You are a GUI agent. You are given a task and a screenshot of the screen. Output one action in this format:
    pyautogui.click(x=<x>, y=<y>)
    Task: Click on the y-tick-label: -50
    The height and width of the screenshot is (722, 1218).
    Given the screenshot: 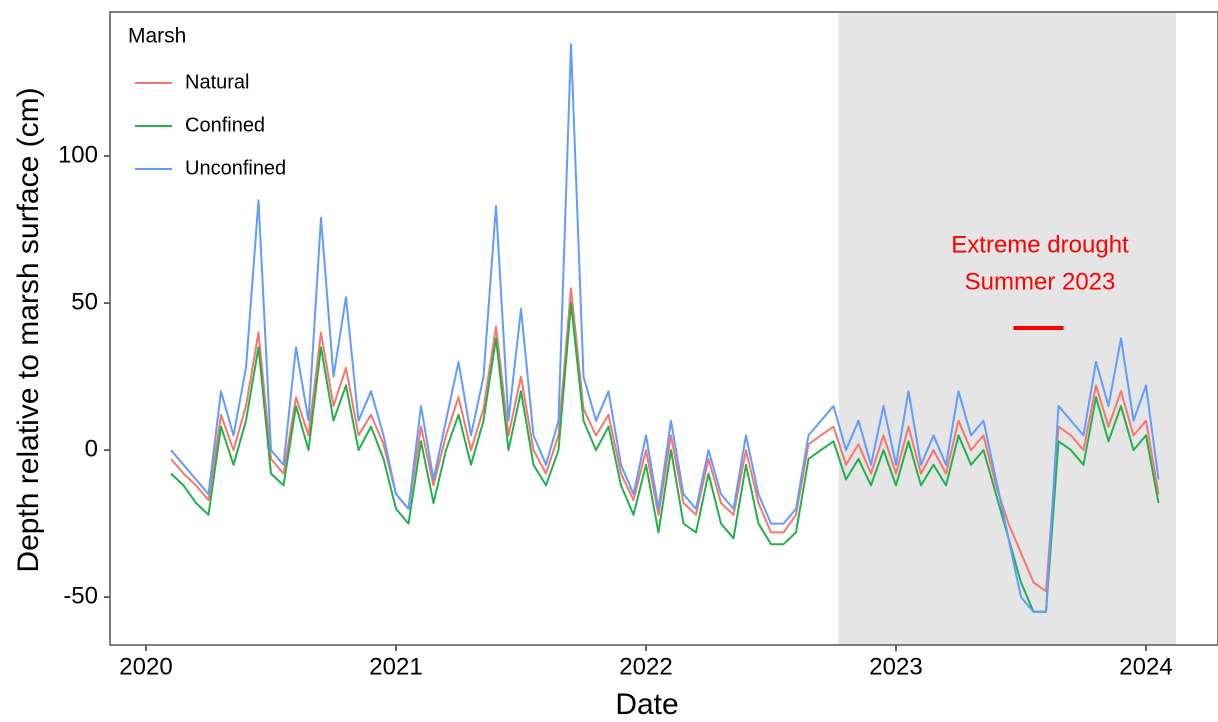 What is the action you would take?
    pyautogui.click(x=80, y=595)
    